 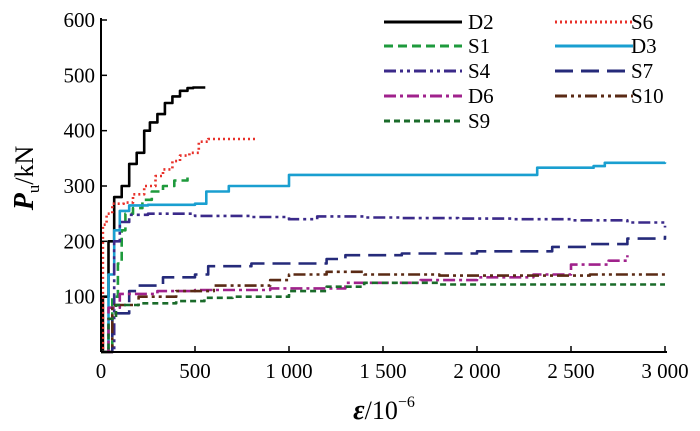 I want to click on series-line-s9, so click(x=383, y=317).